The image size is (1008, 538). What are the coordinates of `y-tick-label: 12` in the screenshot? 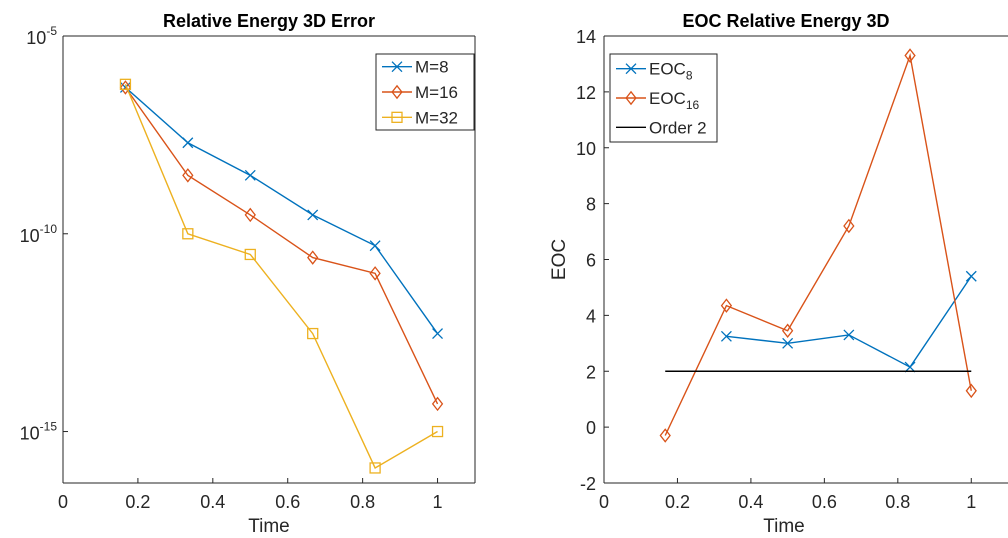 It's located at (586, 93).